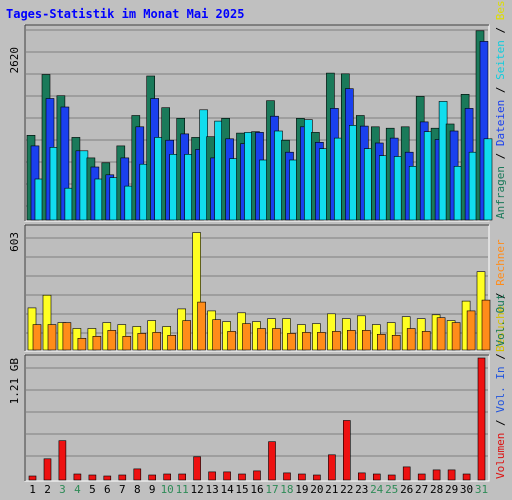 This screenshot has height=500, width=512. What do you see at coordinates (62, 489) in the screenshot?
I see `x-tick-label-day-3: 3` at bounding box center [62, 489].